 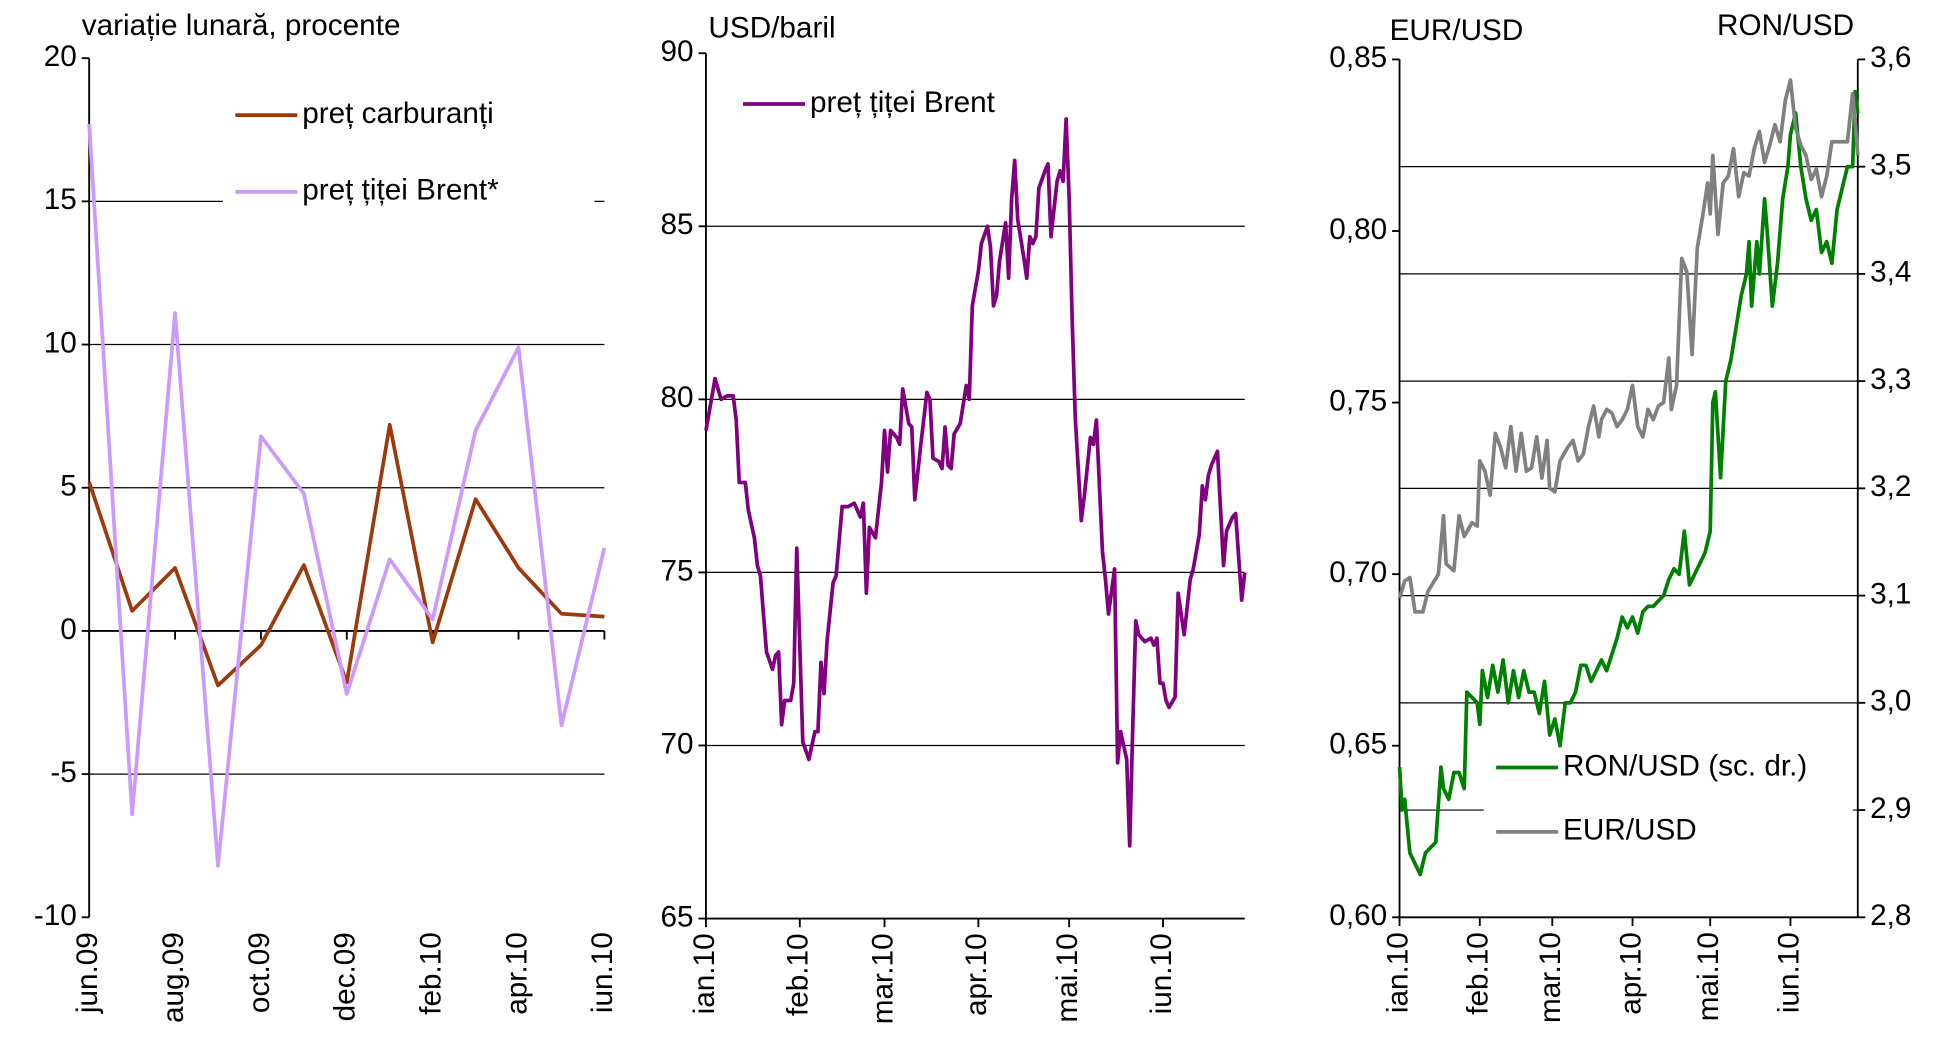 What do you see at coordinates (1890, 272) in the screenshot?
I see `y2-tick-label: 3,4` at bounding box center [1890, 272].